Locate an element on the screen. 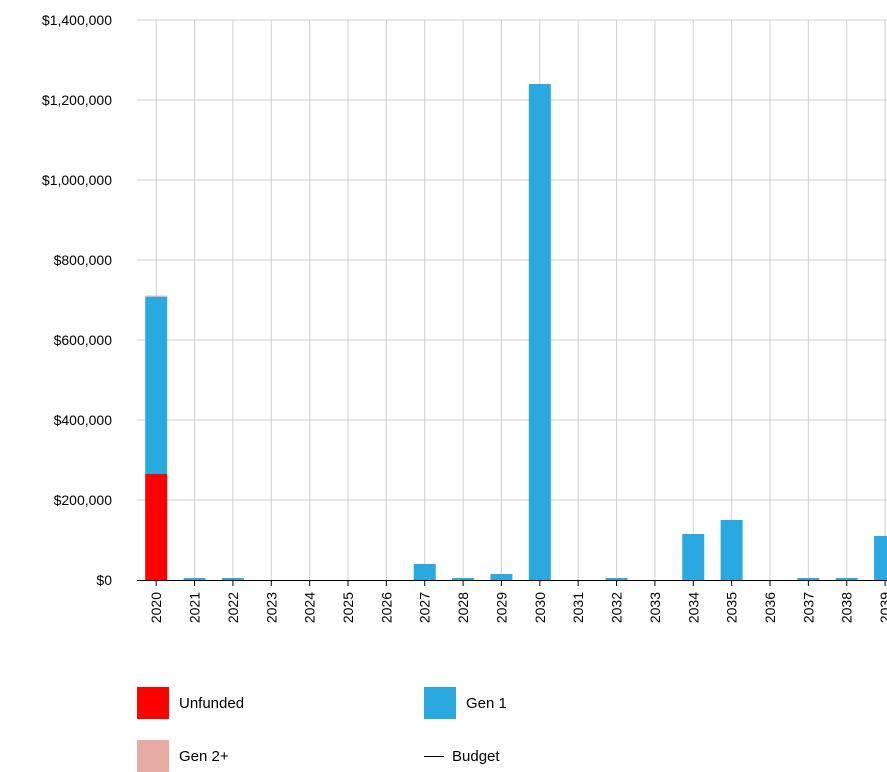  legend-label-unfunded: Unfunded is located at coordinates (212, 703).